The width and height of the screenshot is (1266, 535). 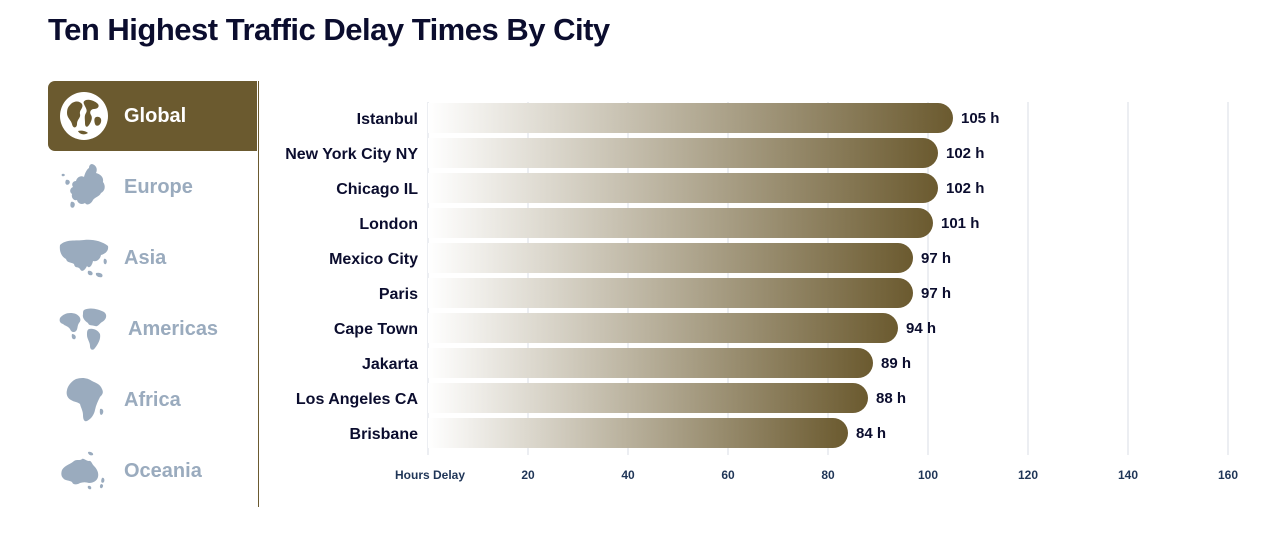 I want to click on sidebar-item-oceania: Oceania, so click(x=152, y=471).